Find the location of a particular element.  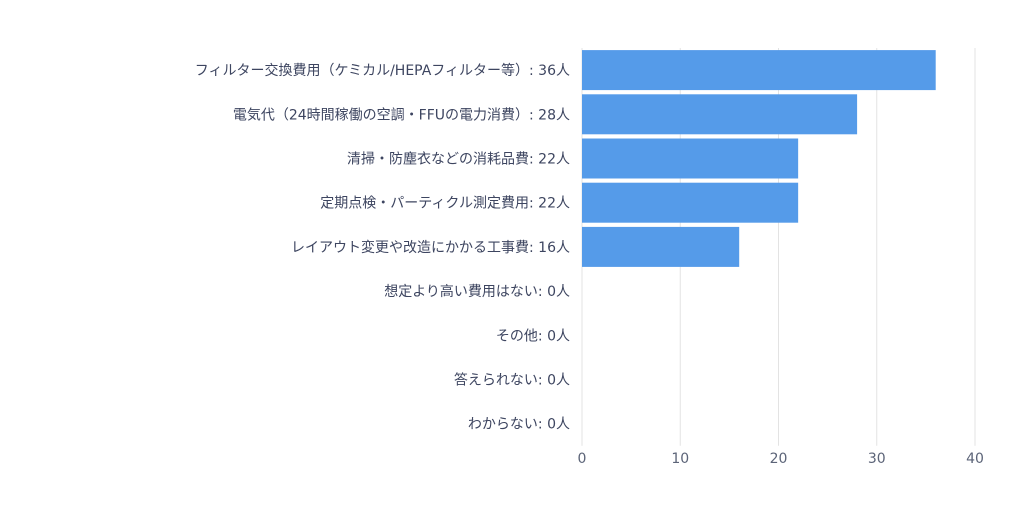

x-tick-label: 20 is located at coordinates (779, 459).